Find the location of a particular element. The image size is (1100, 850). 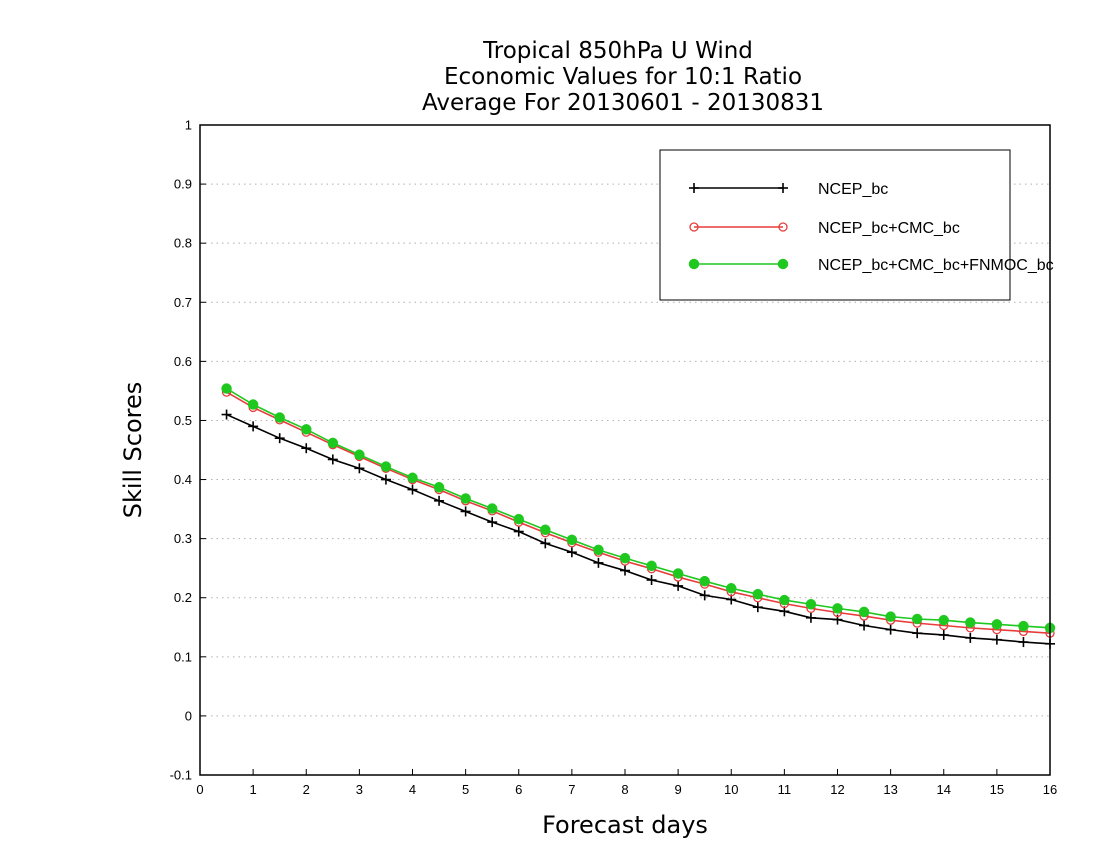

x-tick-label: 13 is located at coordinates (890, 789).